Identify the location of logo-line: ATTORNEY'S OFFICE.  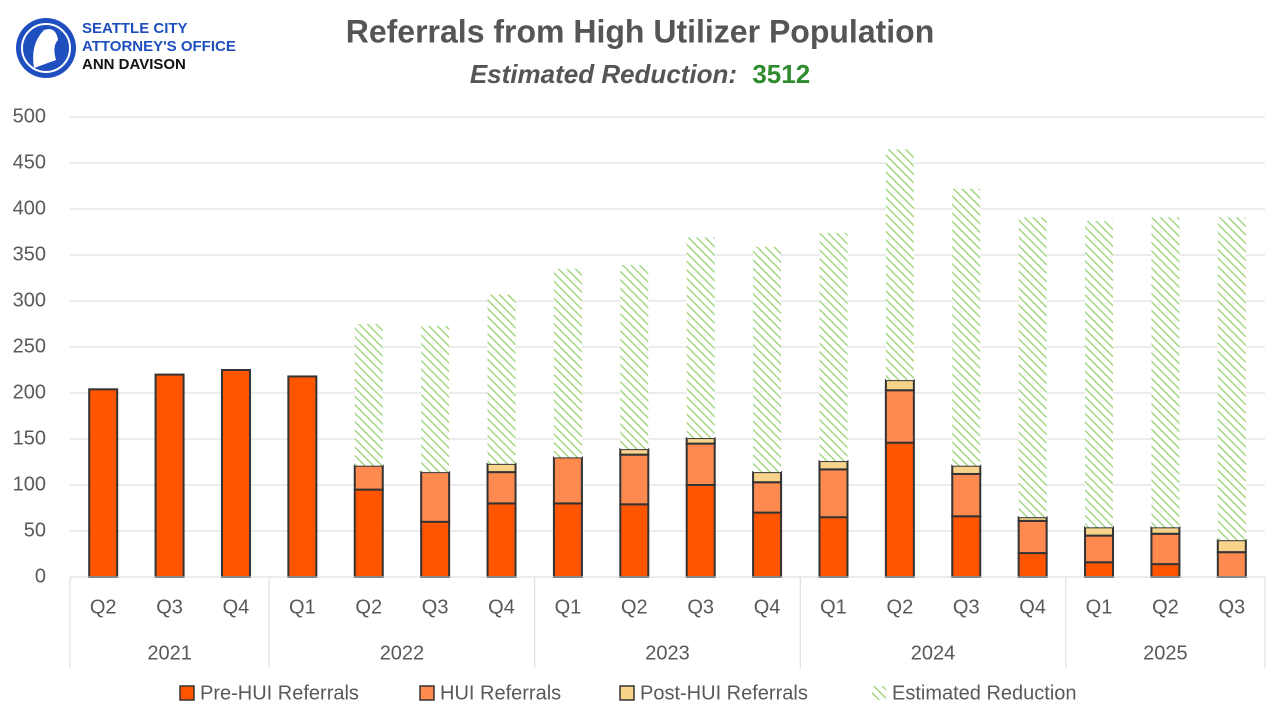
(159, 46).